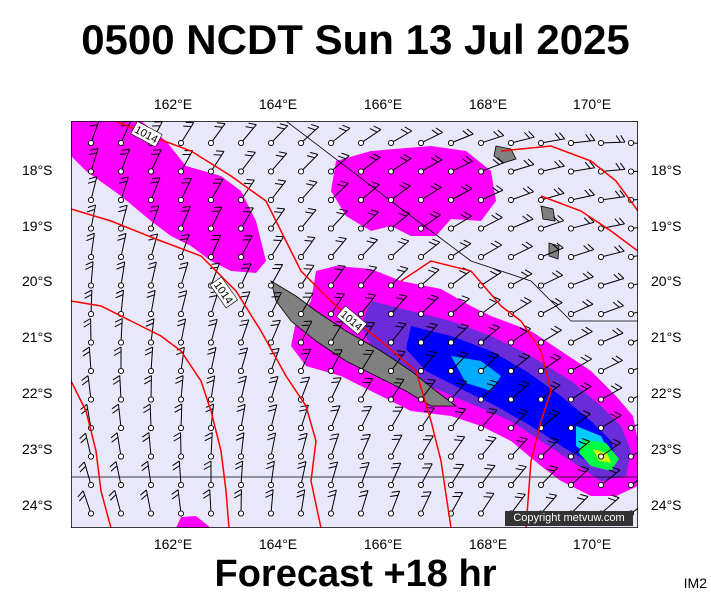  Describe the element at coordinates (37, 170) in the screenshot. I see `lat-label-left: 18°S` at that location.